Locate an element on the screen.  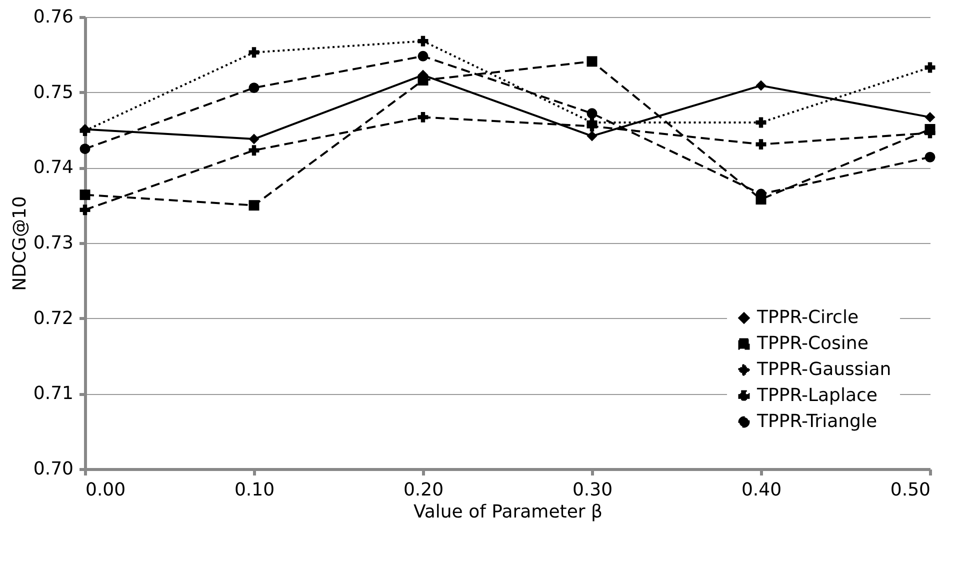
x-tick-label: 0.00 is located at coordinates (106, 490).